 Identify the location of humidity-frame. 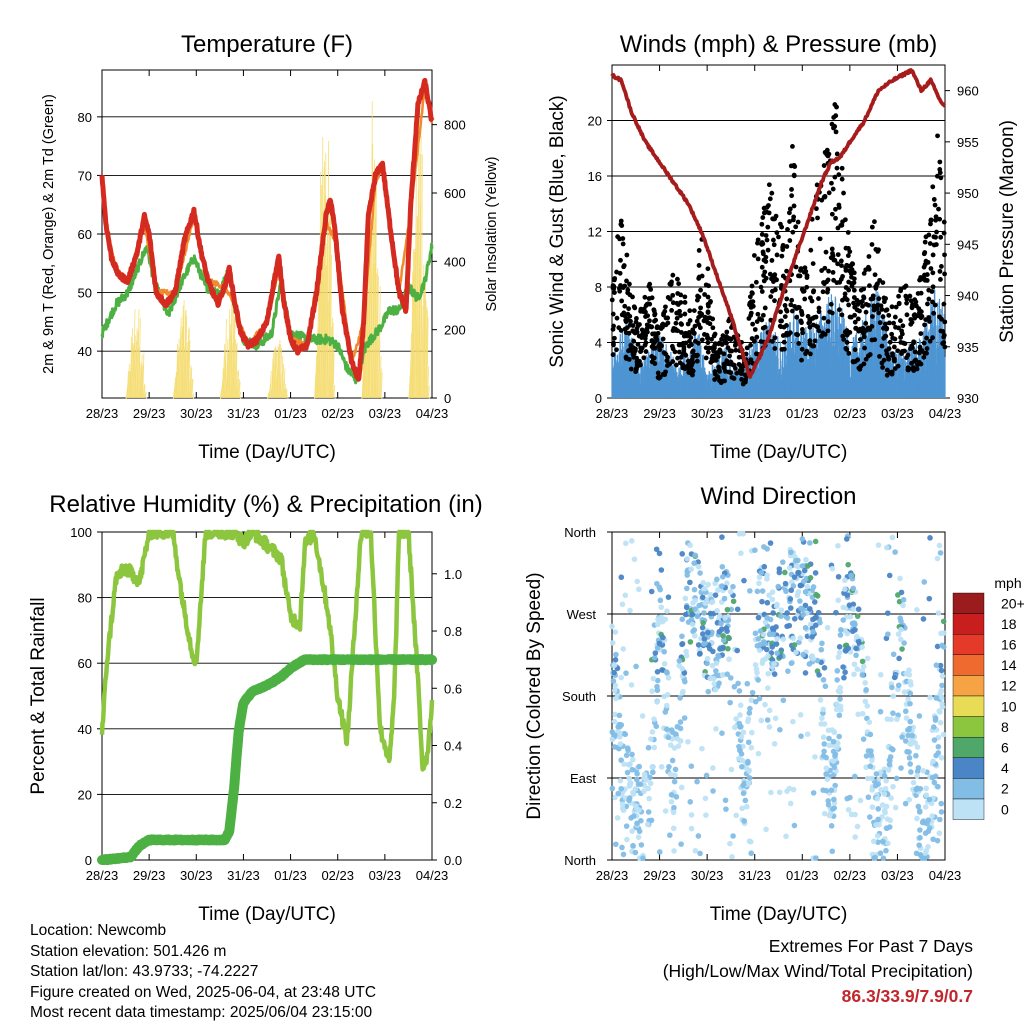
(267, 696).